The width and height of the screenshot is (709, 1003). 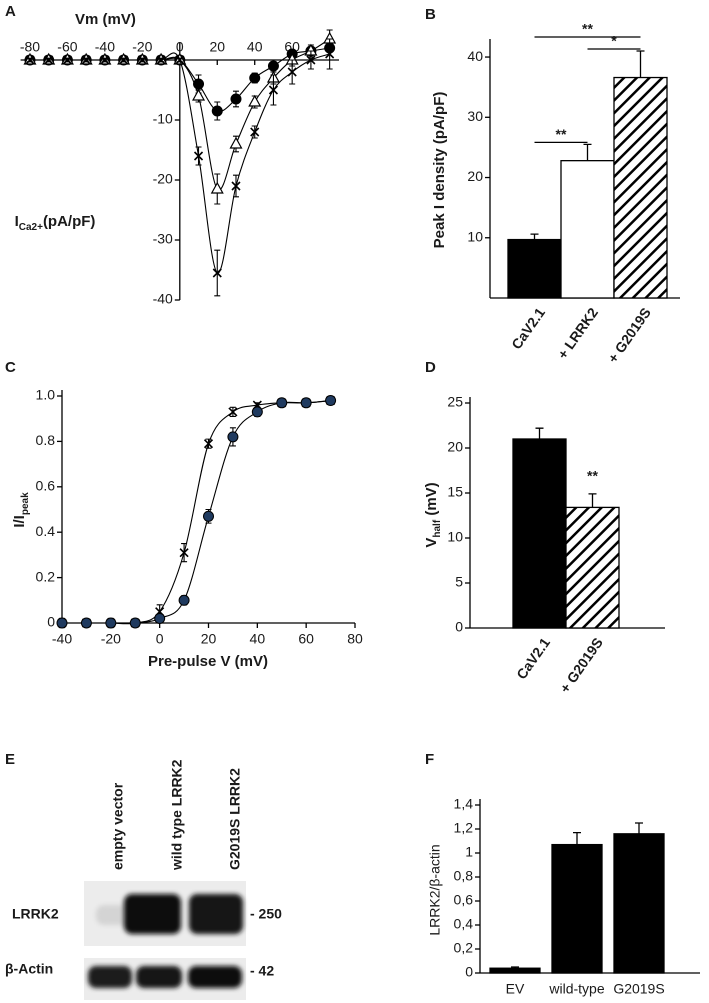 I want to click on y-tick-label: 40, so click(x=475, y=56).